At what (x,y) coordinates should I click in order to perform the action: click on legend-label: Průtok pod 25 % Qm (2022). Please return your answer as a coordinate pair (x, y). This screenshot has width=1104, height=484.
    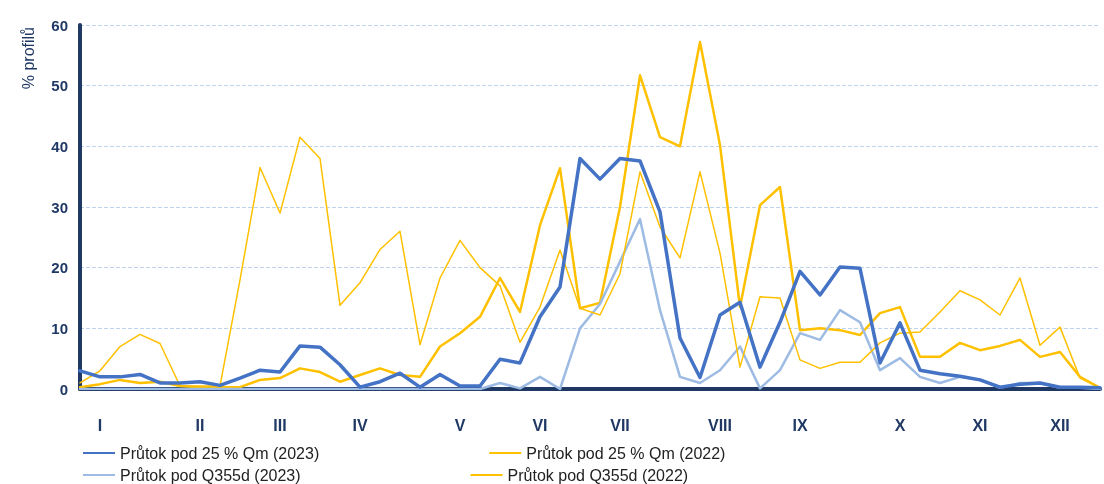
    Looking at the image, I should click on (626, 453).